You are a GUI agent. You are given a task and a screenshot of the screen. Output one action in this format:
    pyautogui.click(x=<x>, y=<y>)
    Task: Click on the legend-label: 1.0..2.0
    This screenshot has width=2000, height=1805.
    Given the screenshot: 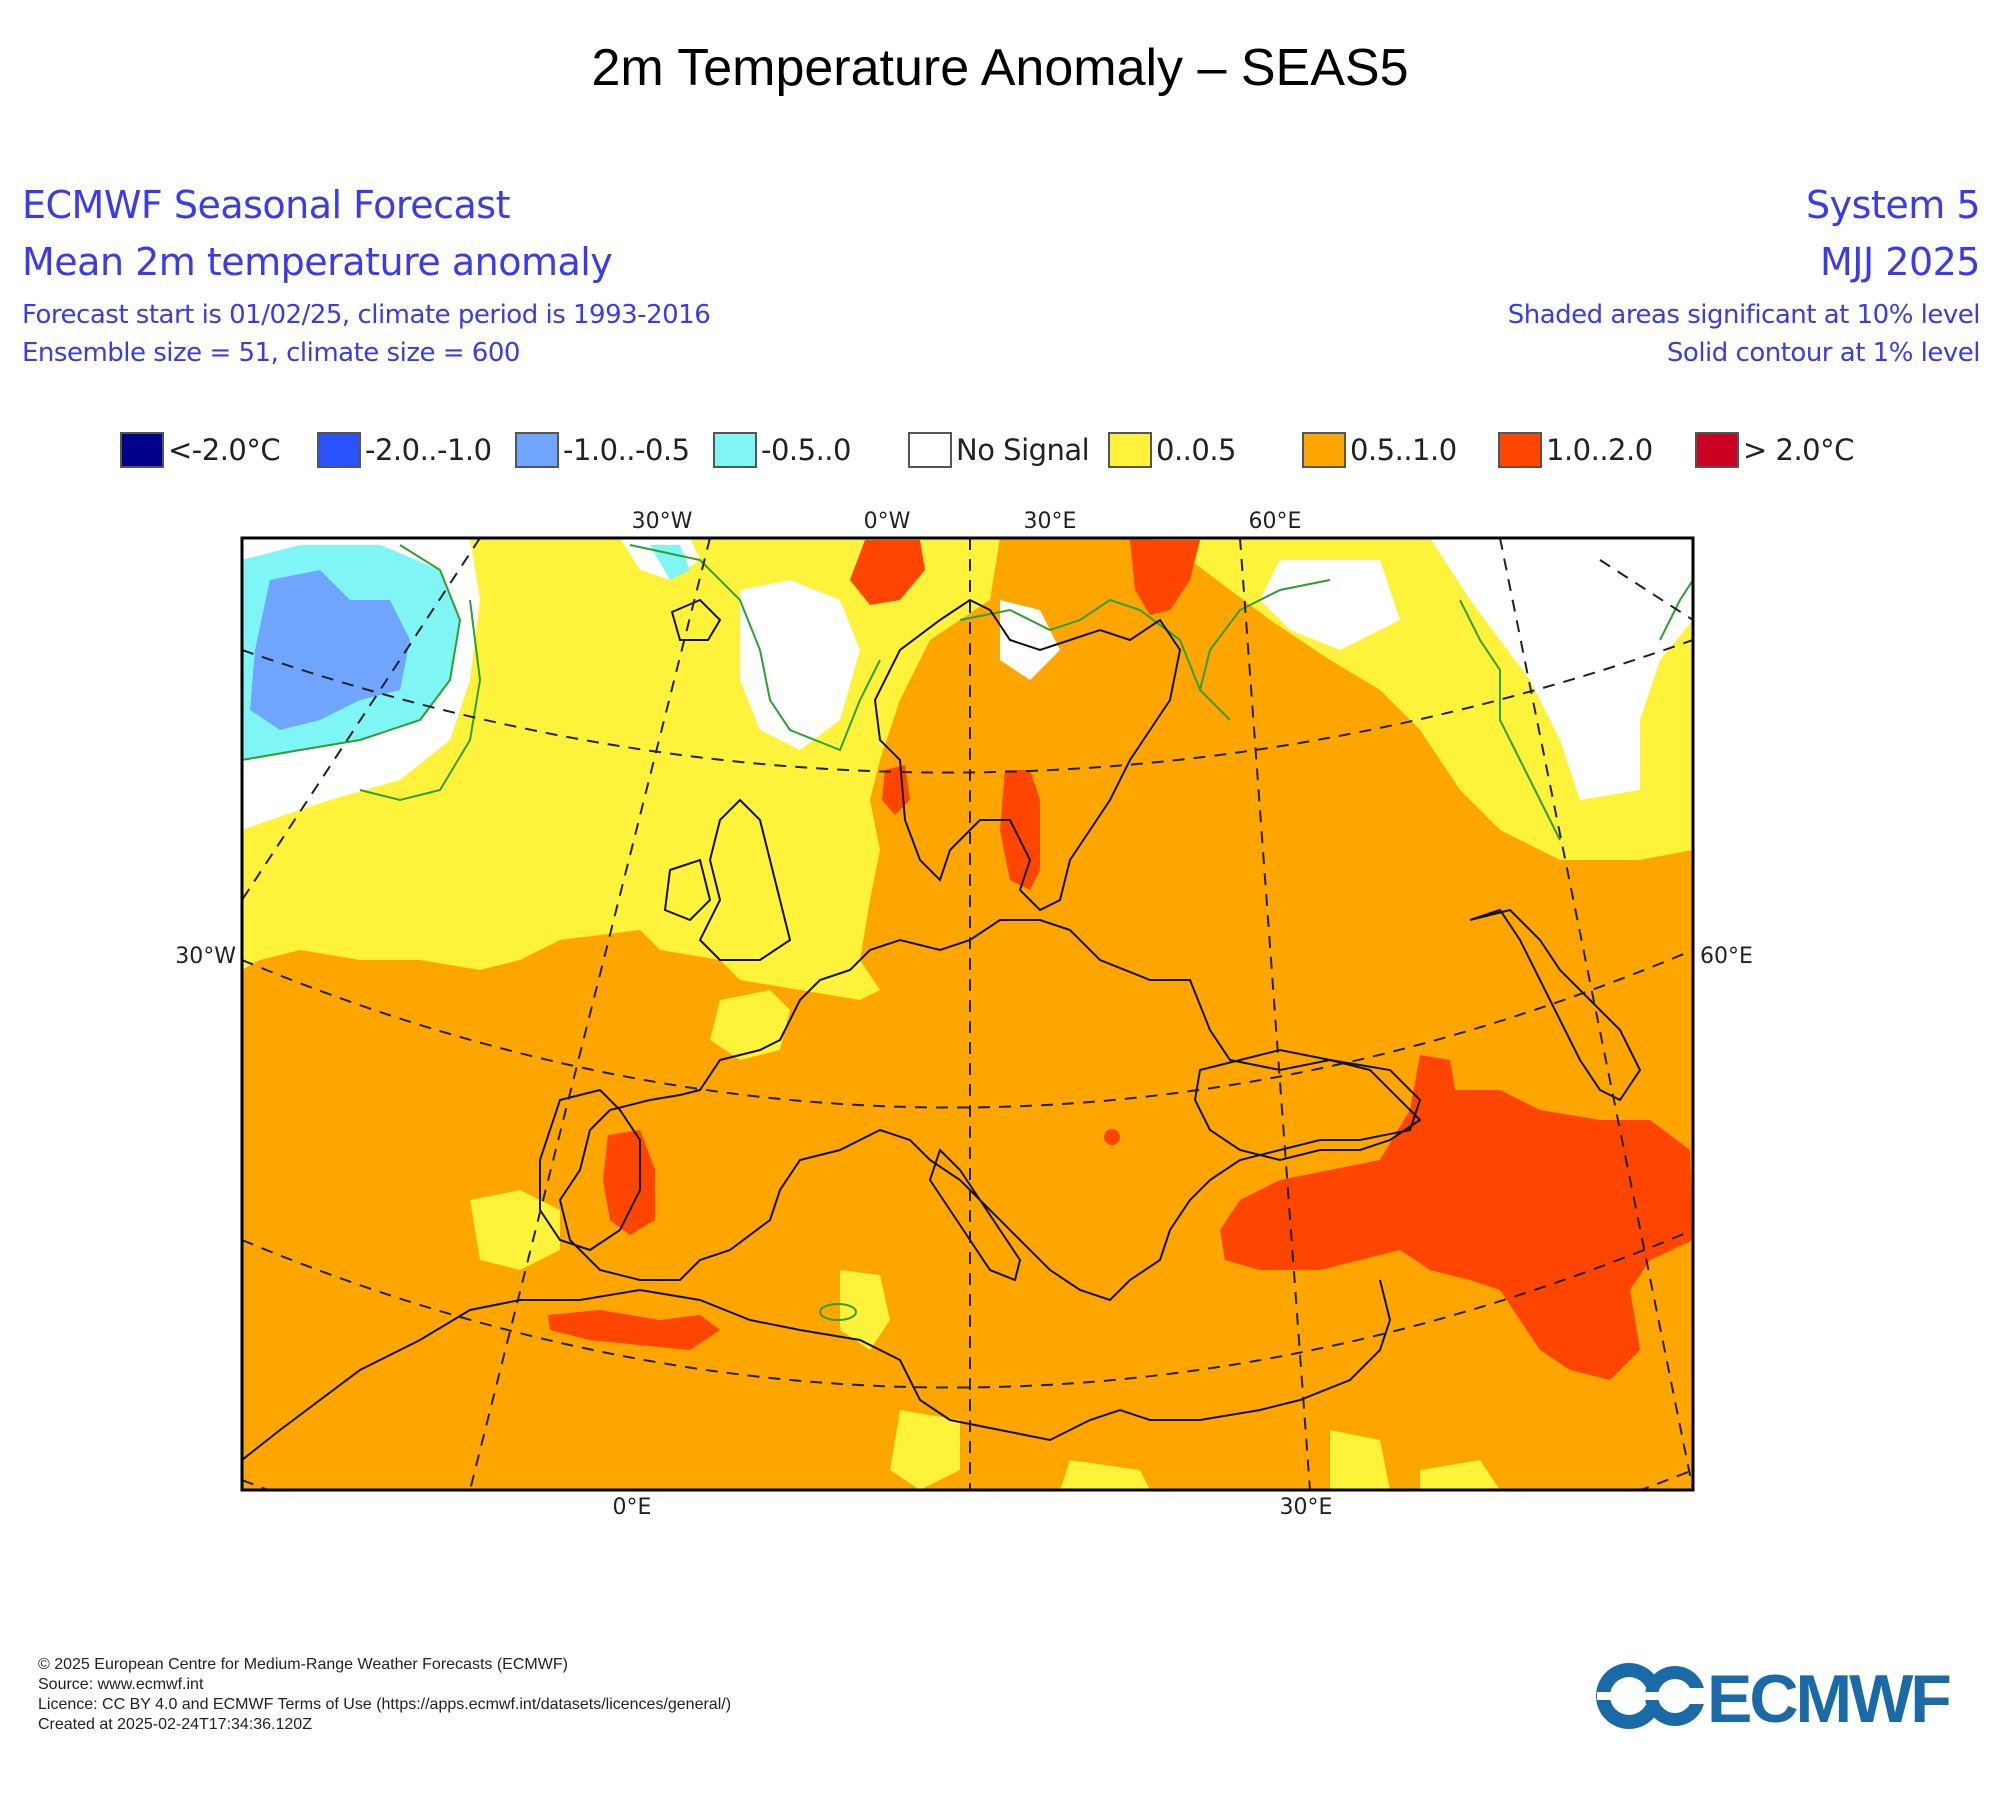 What is the action you would take?
    pyautogui.click(x=1599, y=450)
    